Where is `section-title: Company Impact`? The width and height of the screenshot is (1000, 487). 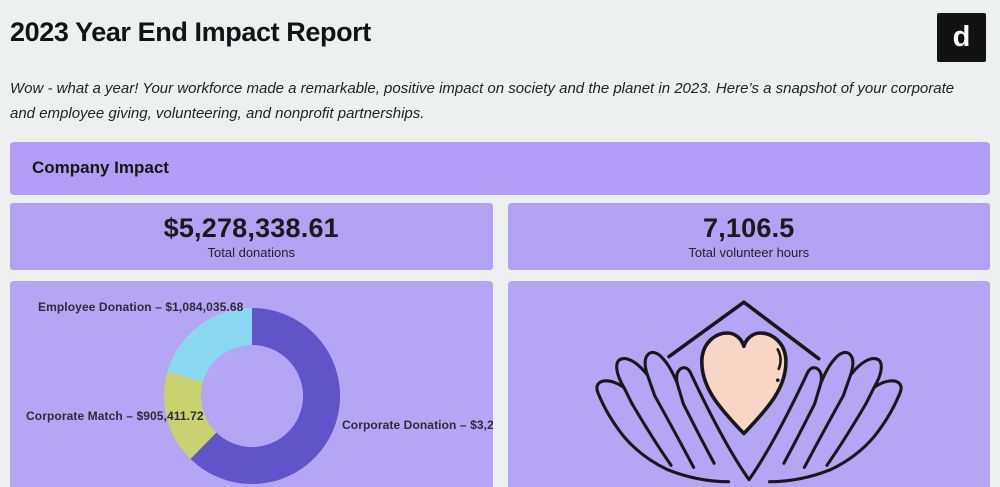 section-title: Company Impact is located at coordinates (100, 167).